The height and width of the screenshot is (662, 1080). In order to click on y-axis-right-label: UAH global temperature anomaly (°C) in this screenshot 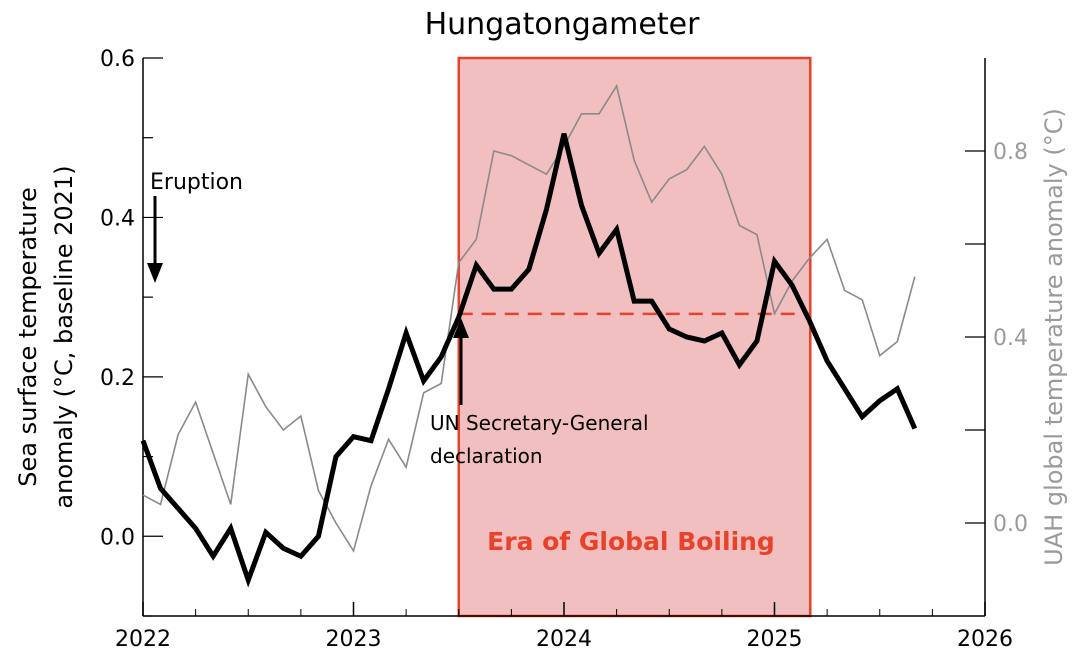, I will do `click(1054, 337)`.